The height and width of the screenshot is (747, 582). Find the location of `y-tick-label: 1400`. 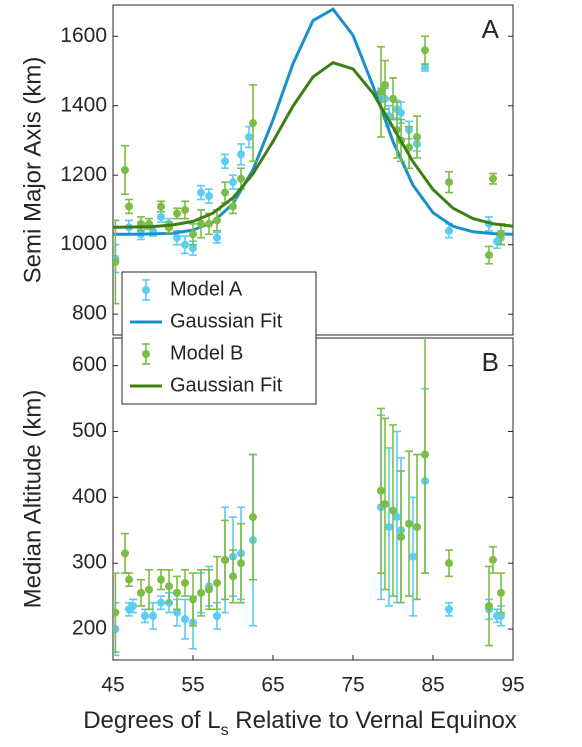

y-tick-label: 1400 is located at coordinates (83, 104).